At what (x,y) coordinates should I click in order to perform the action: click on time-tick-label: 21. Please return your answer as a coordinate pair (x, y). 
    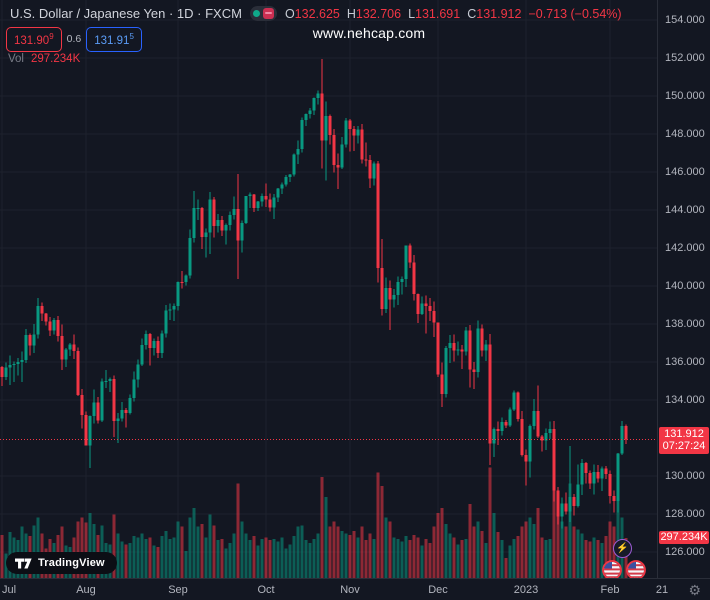
    Looking at the image, I should click on (662, 590).